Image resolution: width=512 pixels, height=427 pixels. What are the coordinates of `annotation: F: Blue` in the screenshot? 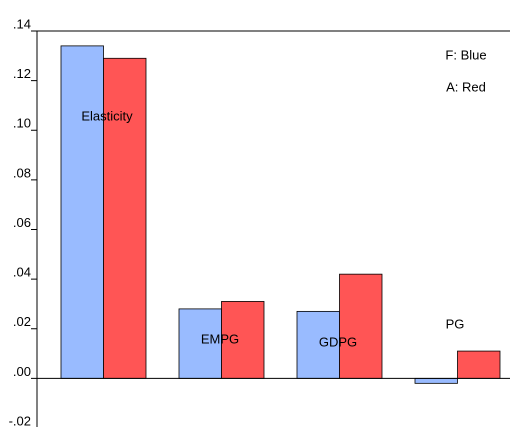 It's located at (465, 54).